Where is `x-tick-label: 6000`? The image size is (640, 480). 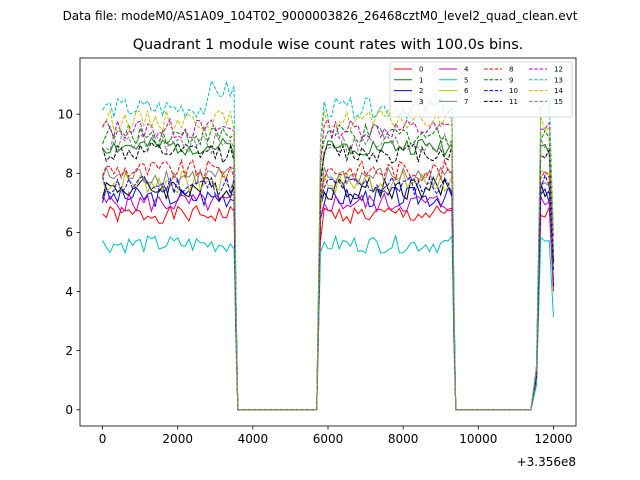 x-tick-label: 6000 is located at coordinates (328, 439).